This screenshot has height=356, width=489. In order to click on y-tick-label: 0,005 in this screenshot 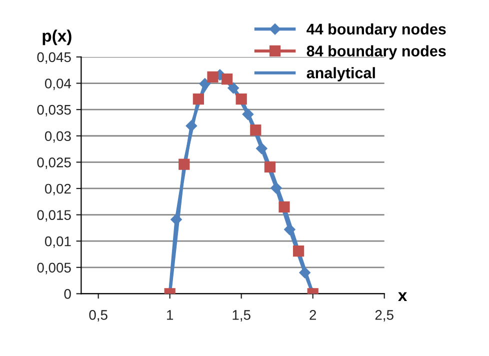, I will do `click(54, 268)`.